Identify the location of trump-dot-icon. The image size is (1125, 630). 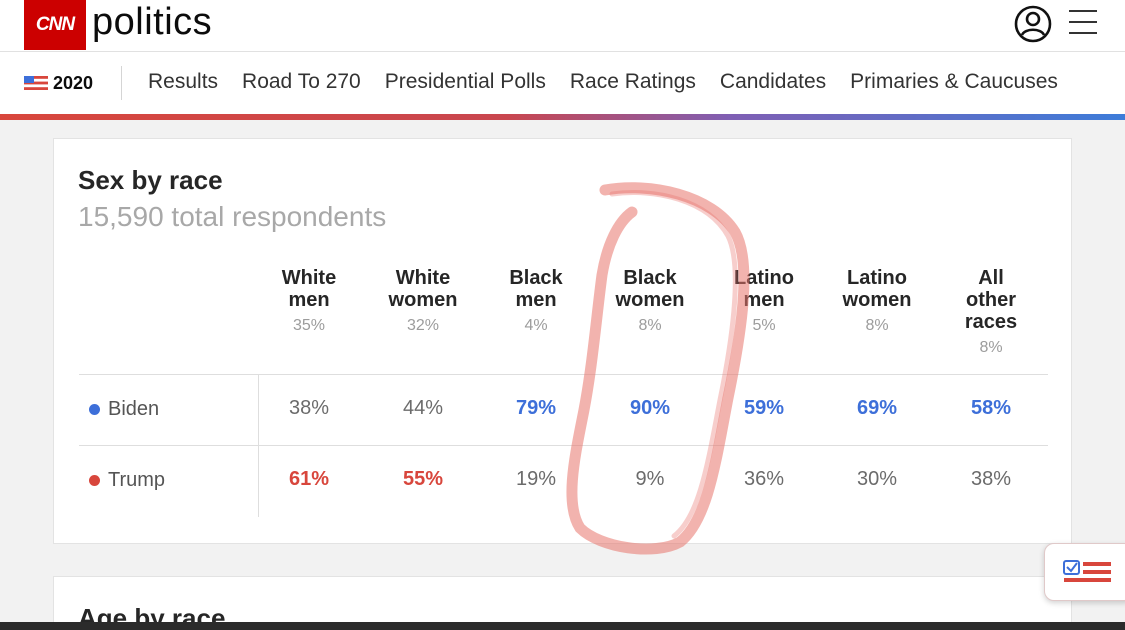
(94, 480).